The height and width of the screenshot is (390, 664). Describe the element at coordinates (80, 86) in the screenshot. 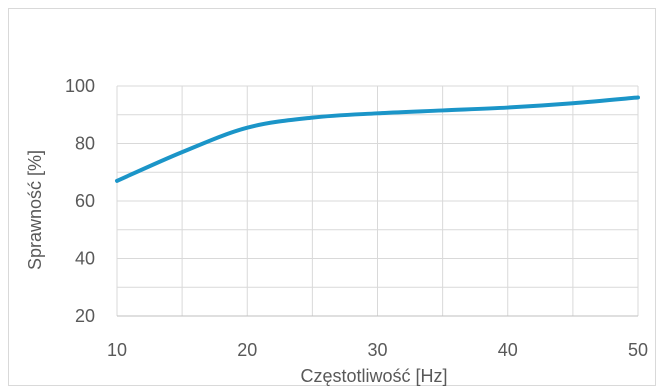

I see `y-tick-label: 100` at that location.